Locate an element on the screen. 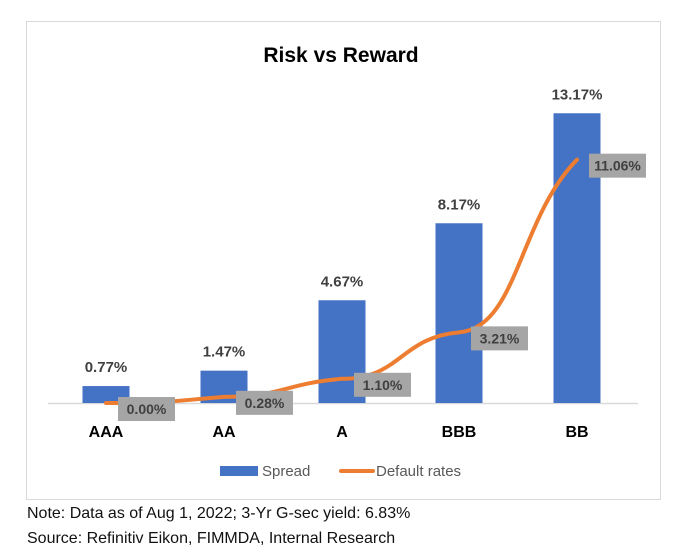 This screenshot has height=557, width=683. legend-label-default-rates: Default rates is located at coordinates (418, 471).